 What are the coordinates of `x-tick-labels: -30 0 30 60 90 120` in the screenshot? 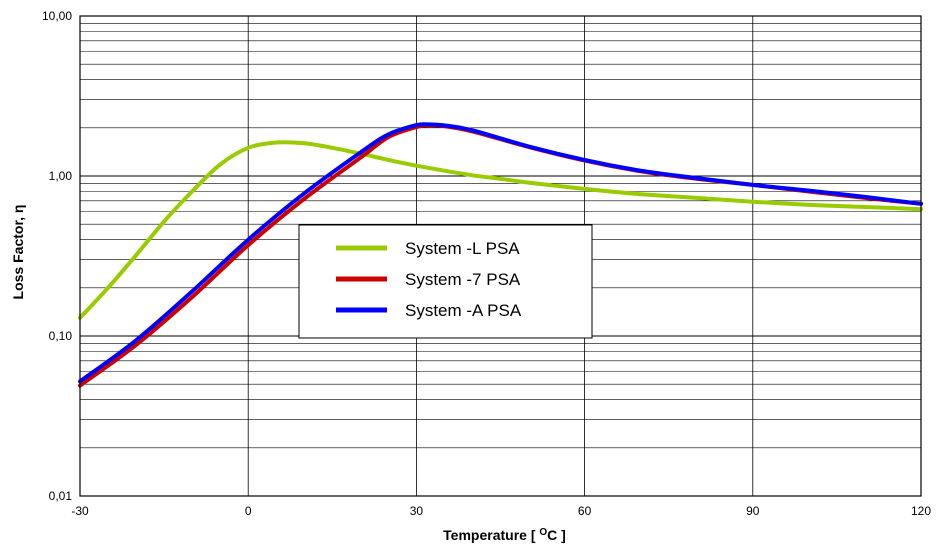 It's located at (501, 511).